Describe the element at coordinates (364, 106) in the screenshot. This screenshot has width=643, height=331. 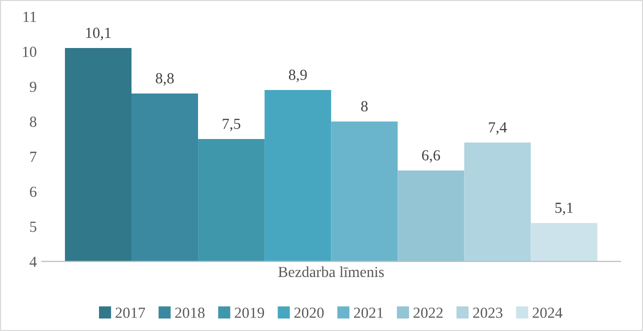
I see `data-label: 8` at that location.